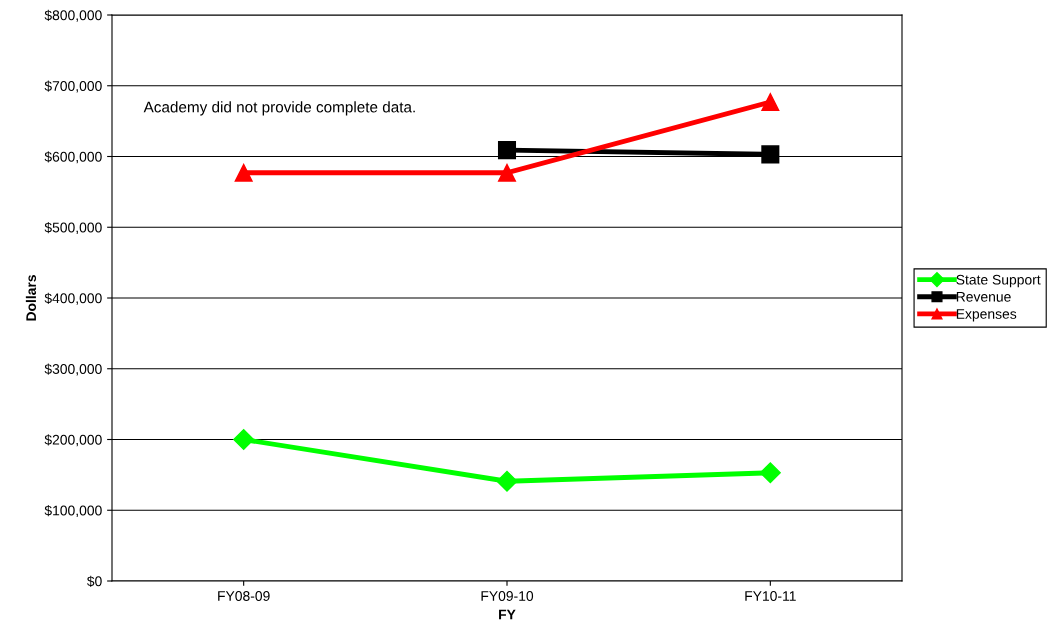 This screenshot has width=1058, height=644. Describe the element at coordinates (507, 596) in the screenshot. I see `x-tick-label: FY09-10` at that location.